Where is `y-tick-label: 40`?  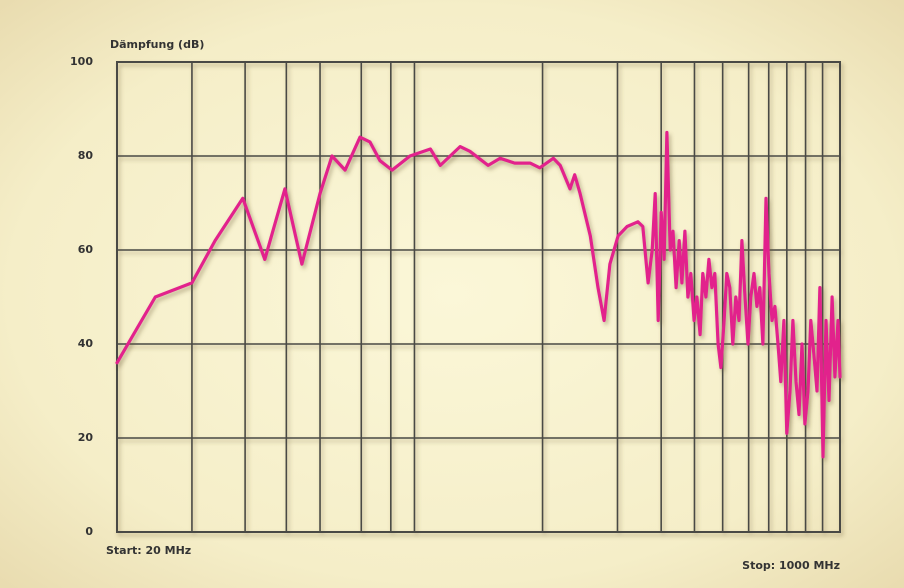 y-tick-label: 40 is located at coordinates (86, 343).